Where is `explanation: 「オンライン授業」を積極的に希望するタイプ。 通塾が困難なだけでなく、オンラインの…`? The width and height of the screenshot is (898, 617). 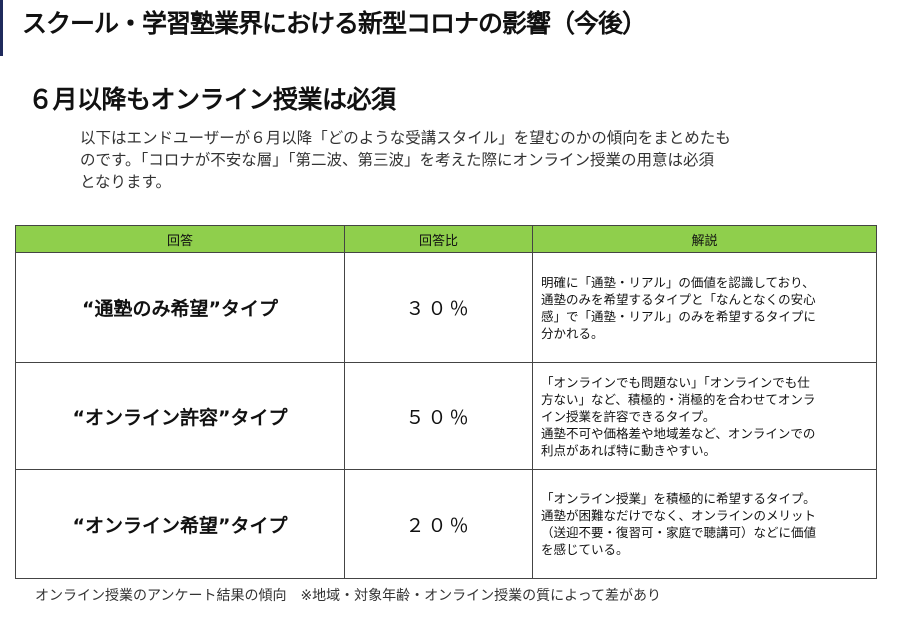
explanation: 「オンライン授業」を積極的に希望するタイプ。 通塾が困難なだけでなく、オンラインの… is located at coordinates (704, 524).